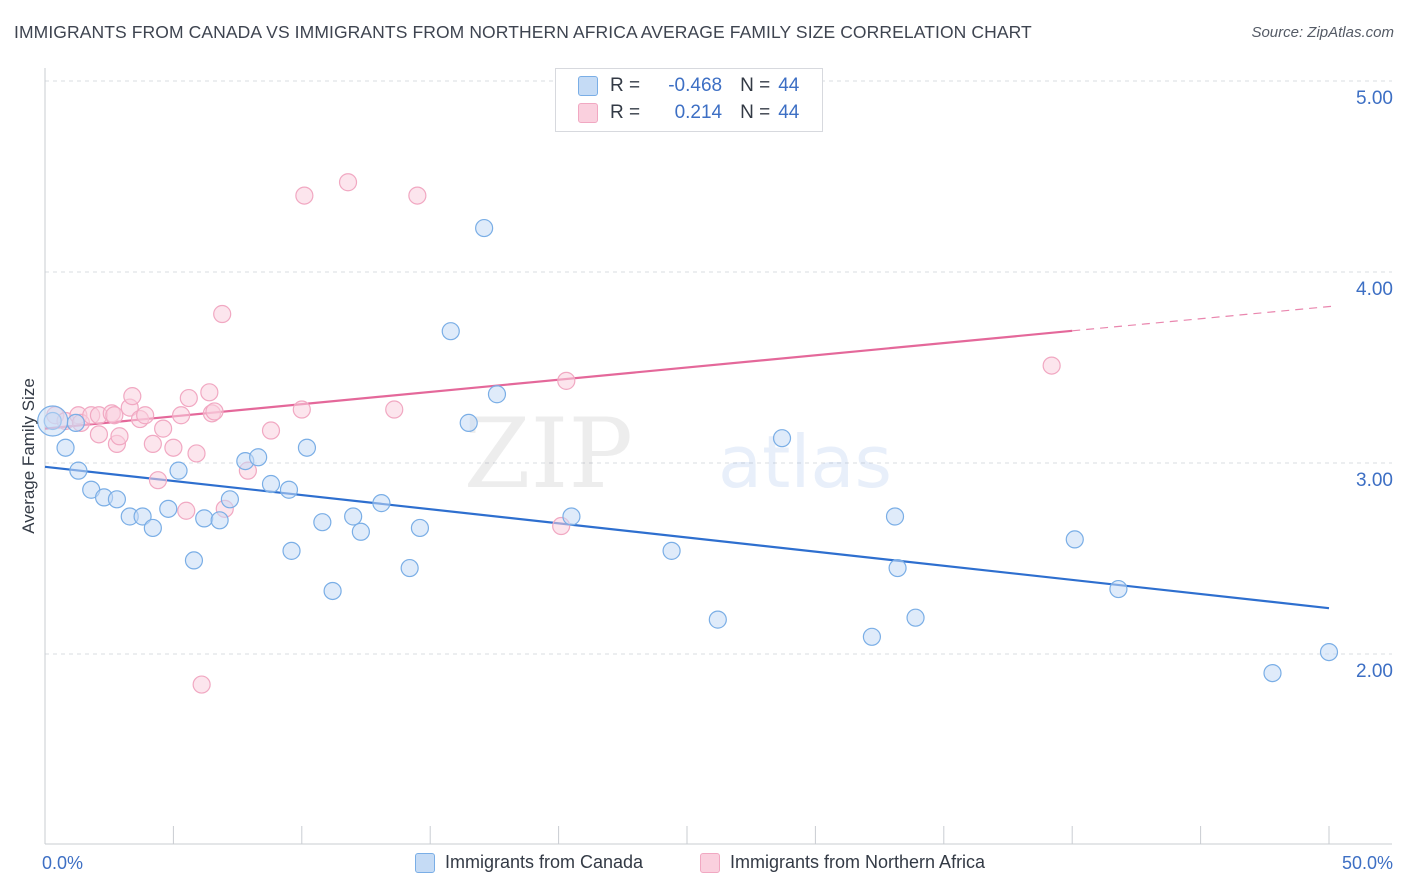  Describe the element at coordinates (53, 421) in the screenshot. I see `canada-cluster-point` at that location.